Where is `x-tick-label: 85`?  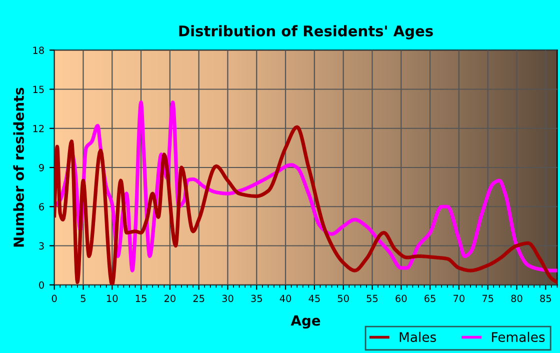
x-tick-label: 85 is located at coordinates (545, 298).